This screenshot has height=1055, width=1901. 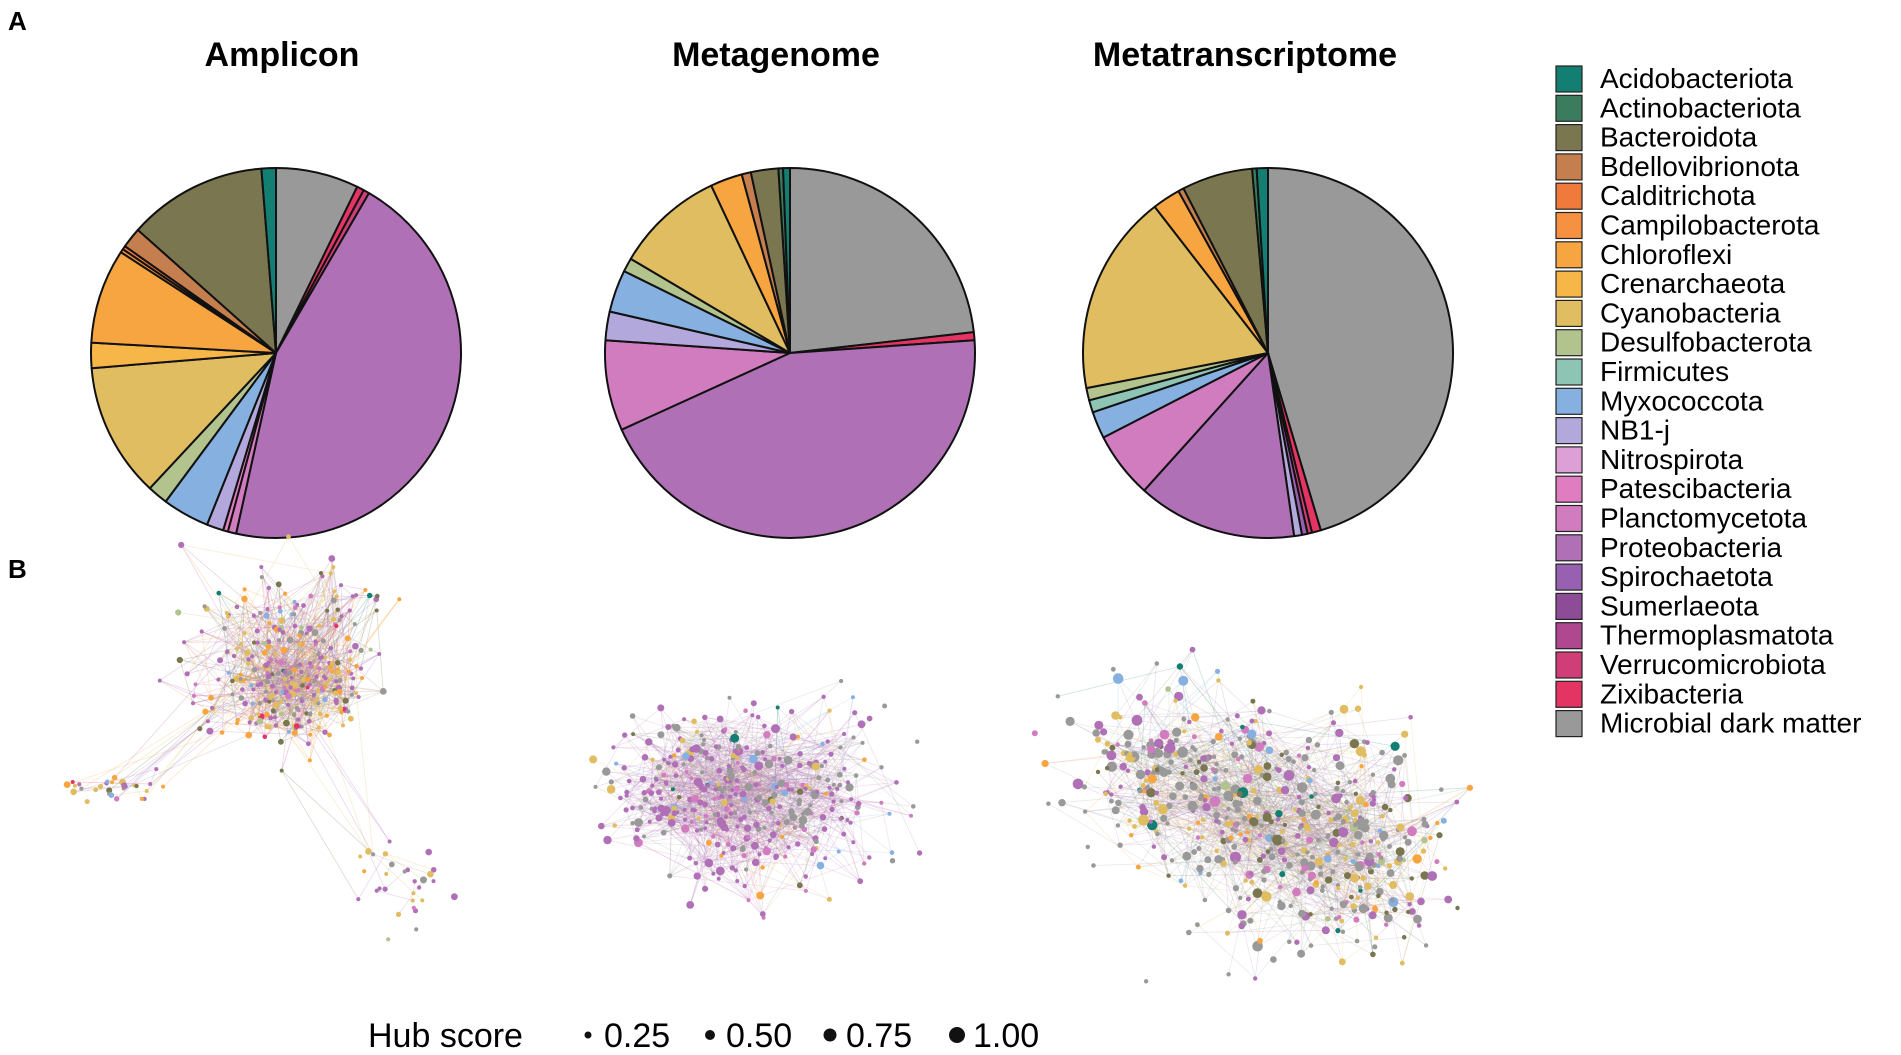 What do you see at coordinates (183, 302) in the screenshot?
I see `pie-slice-chloroflexi` at bounding box center [183, 302].